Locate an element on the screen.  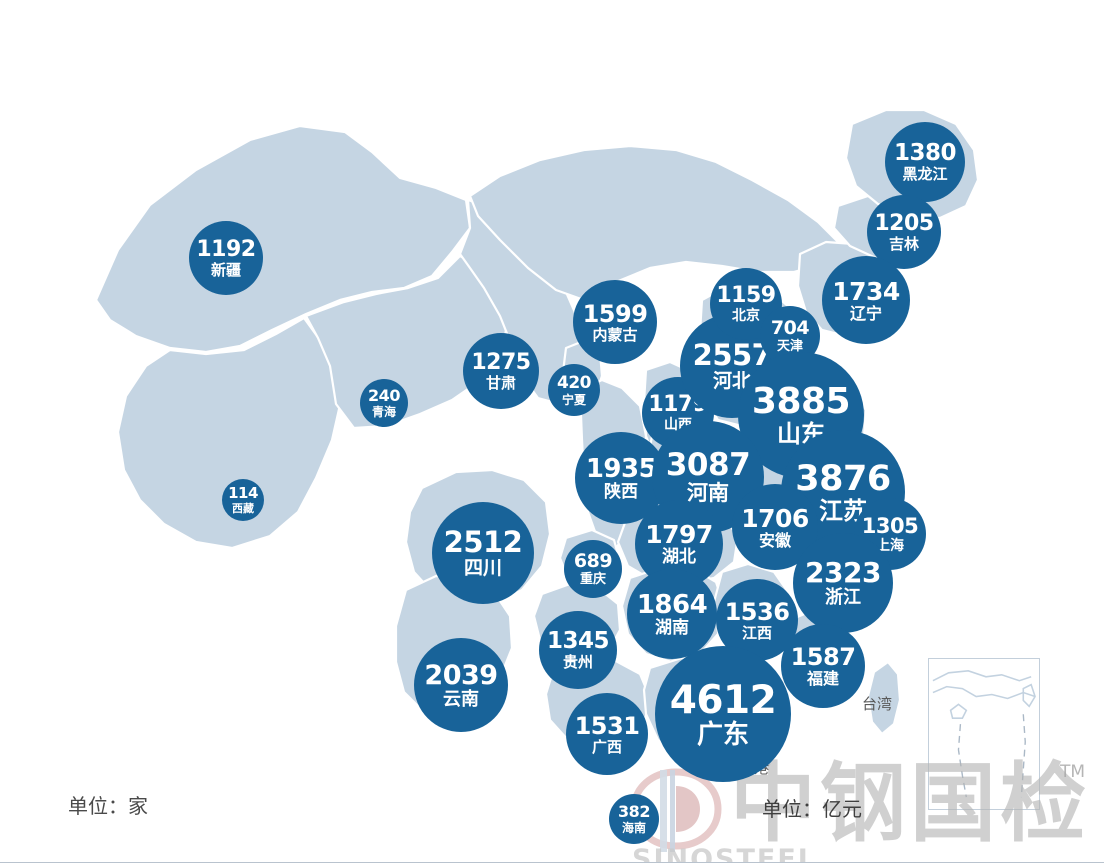
bubble-value: 1192 is located at coordinates (226, 249).